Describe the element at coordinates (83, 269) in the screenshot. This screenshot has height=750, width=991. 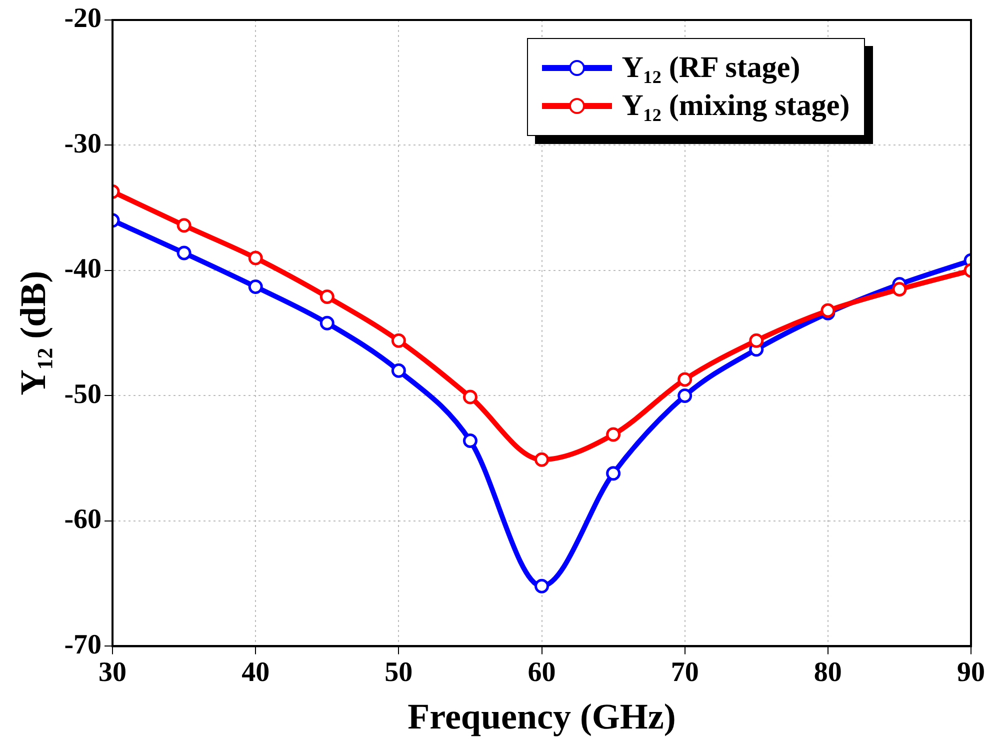
I see `y-tick-label: -40` at that location.